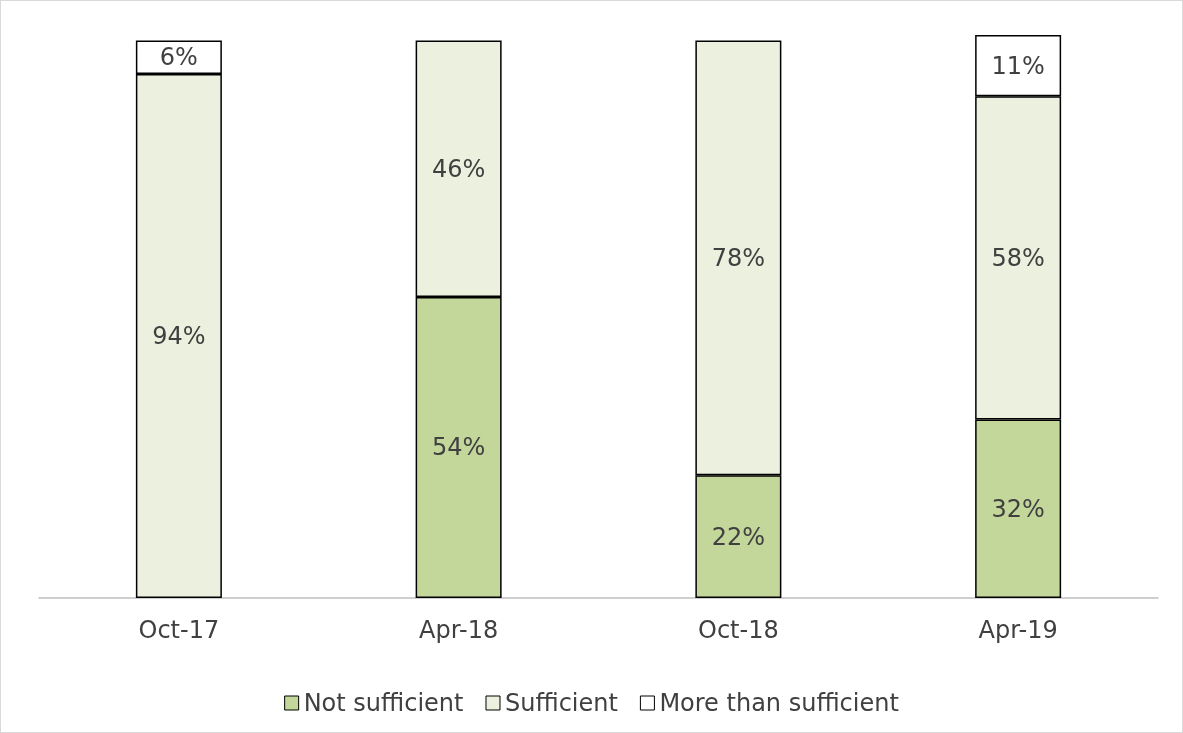 The image size is (1183, 733). I want to click on data-label: 6%, so click(178, 57).